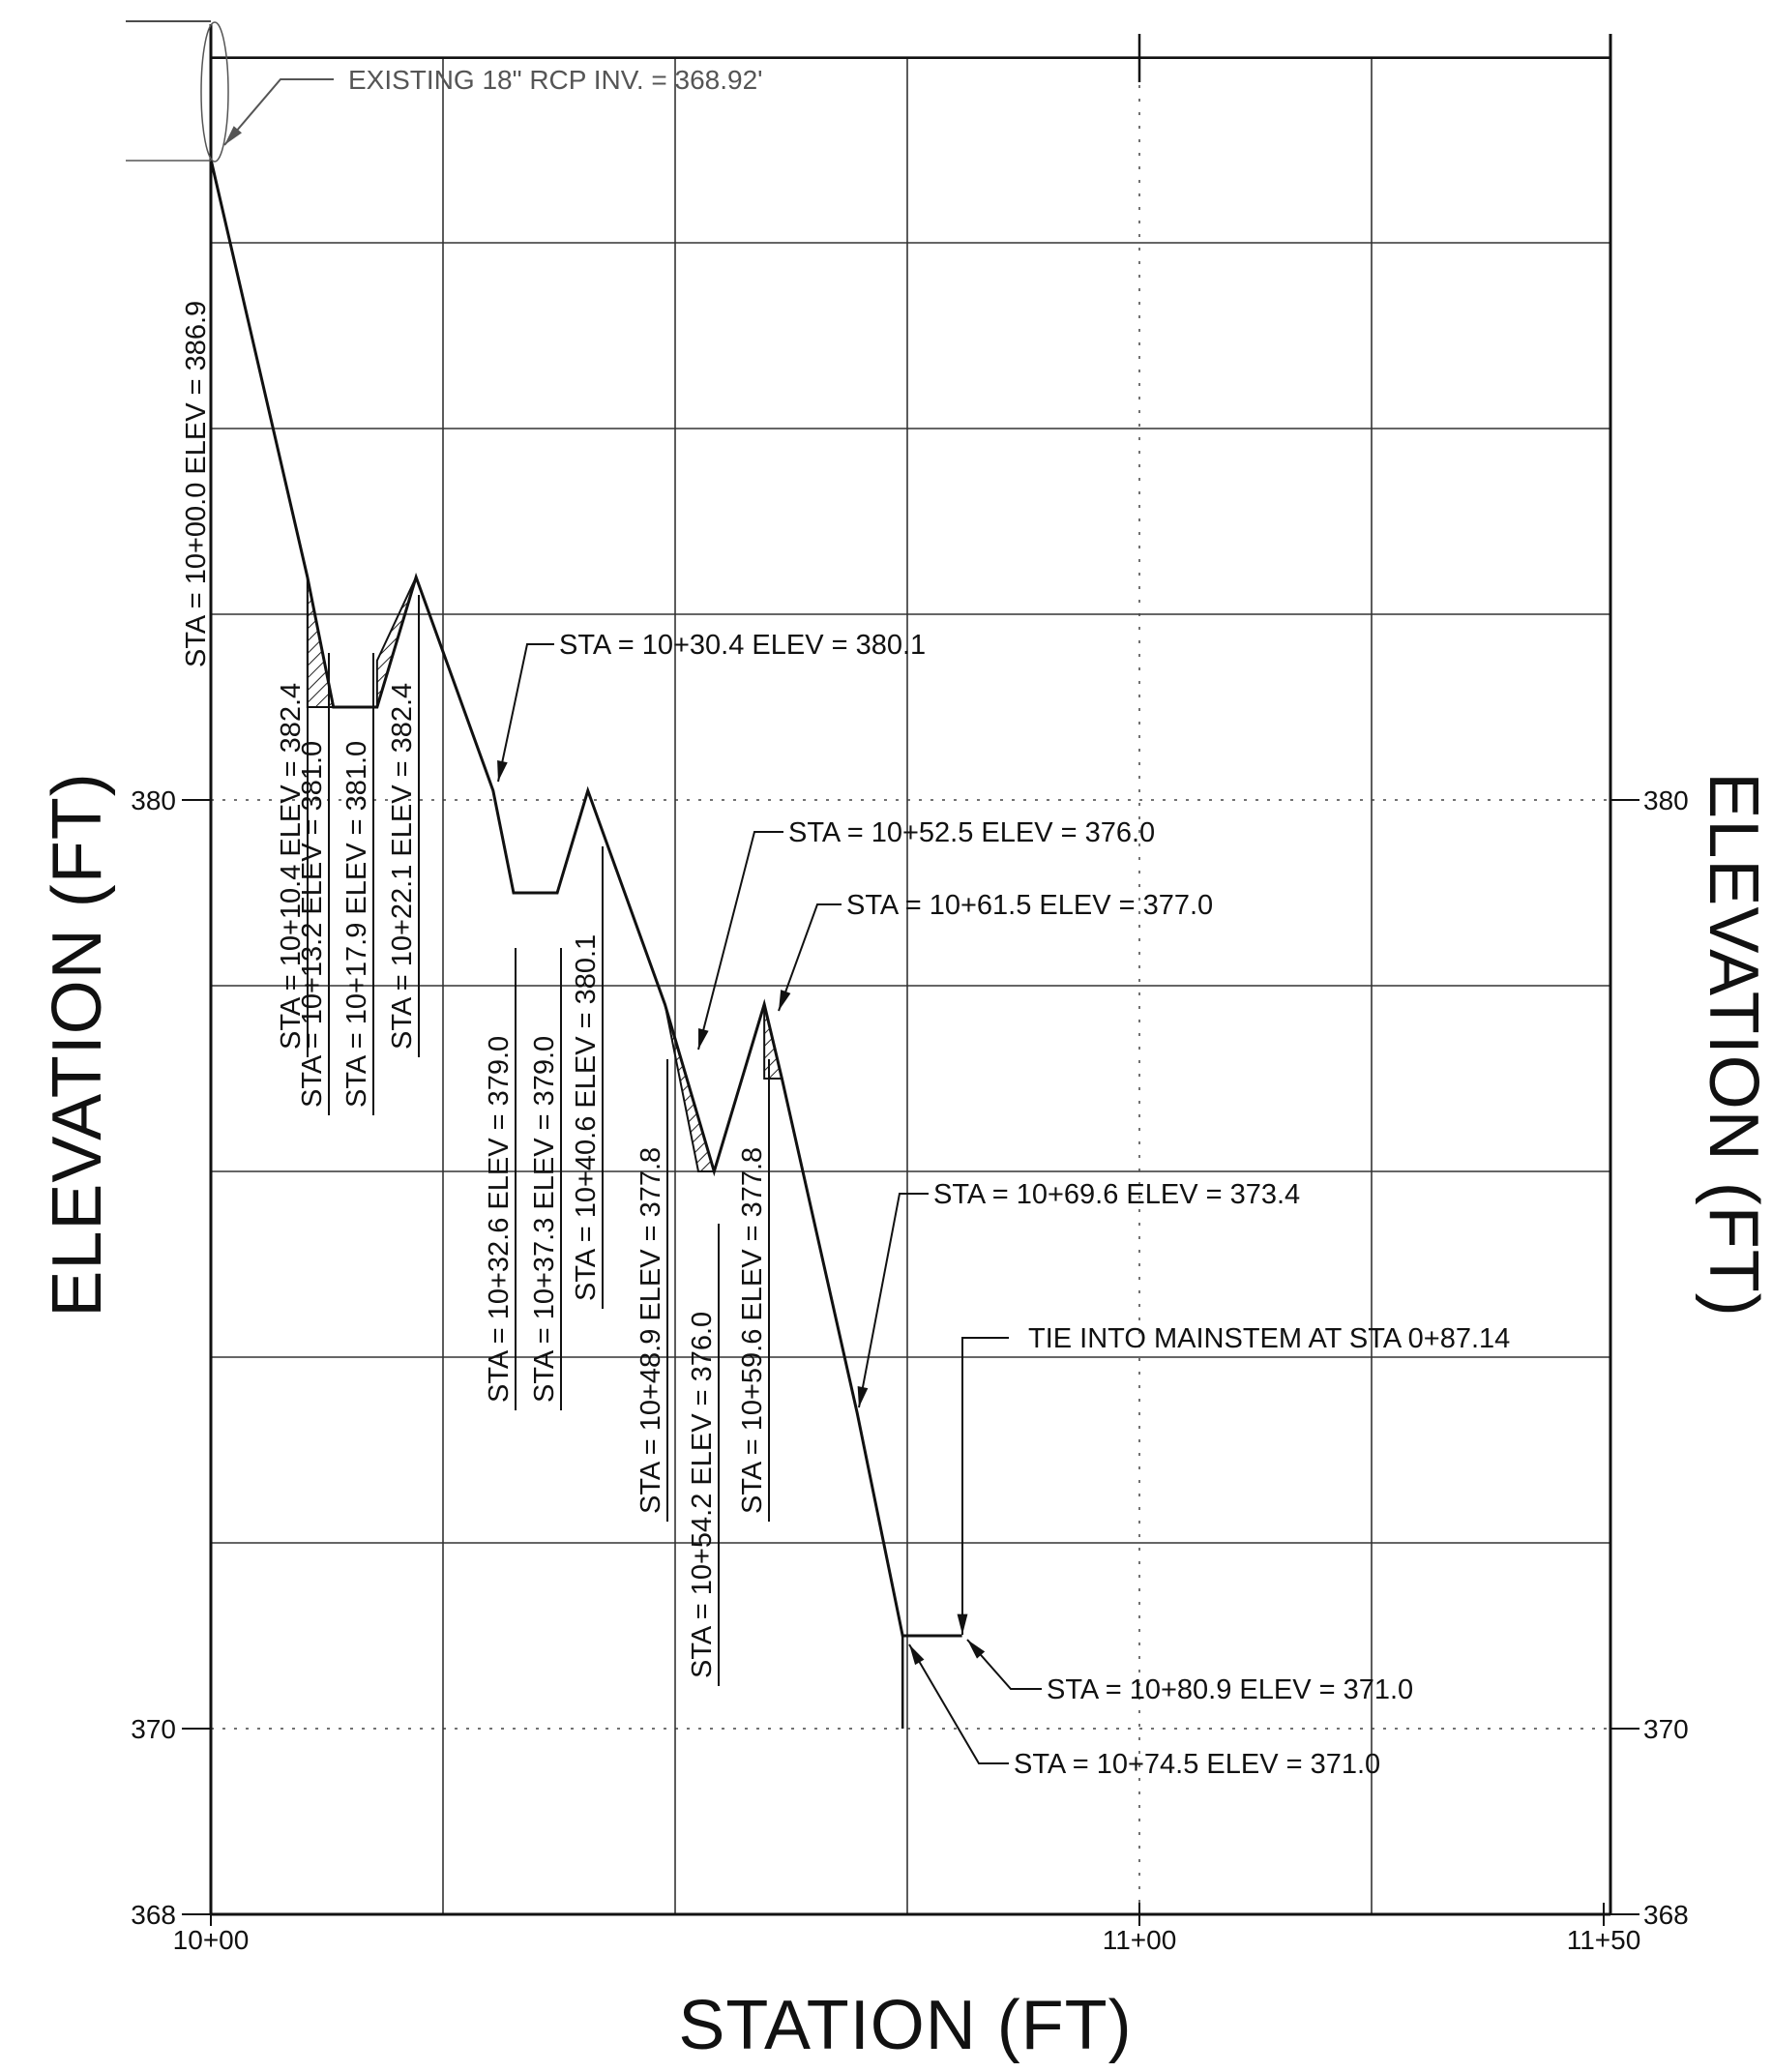  Describe the element at coordinates (77, 1044) in the screenshot. I see `y-axis-title-left: ELEVATION (FT)` at that location.